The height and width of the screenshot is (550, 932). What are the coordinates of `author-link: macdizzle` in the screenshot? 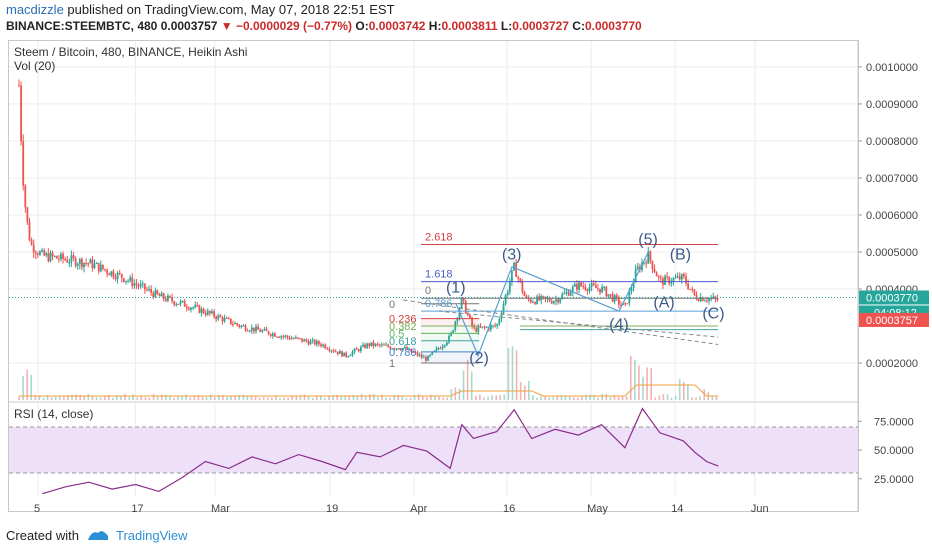 It's located at (35, 9).